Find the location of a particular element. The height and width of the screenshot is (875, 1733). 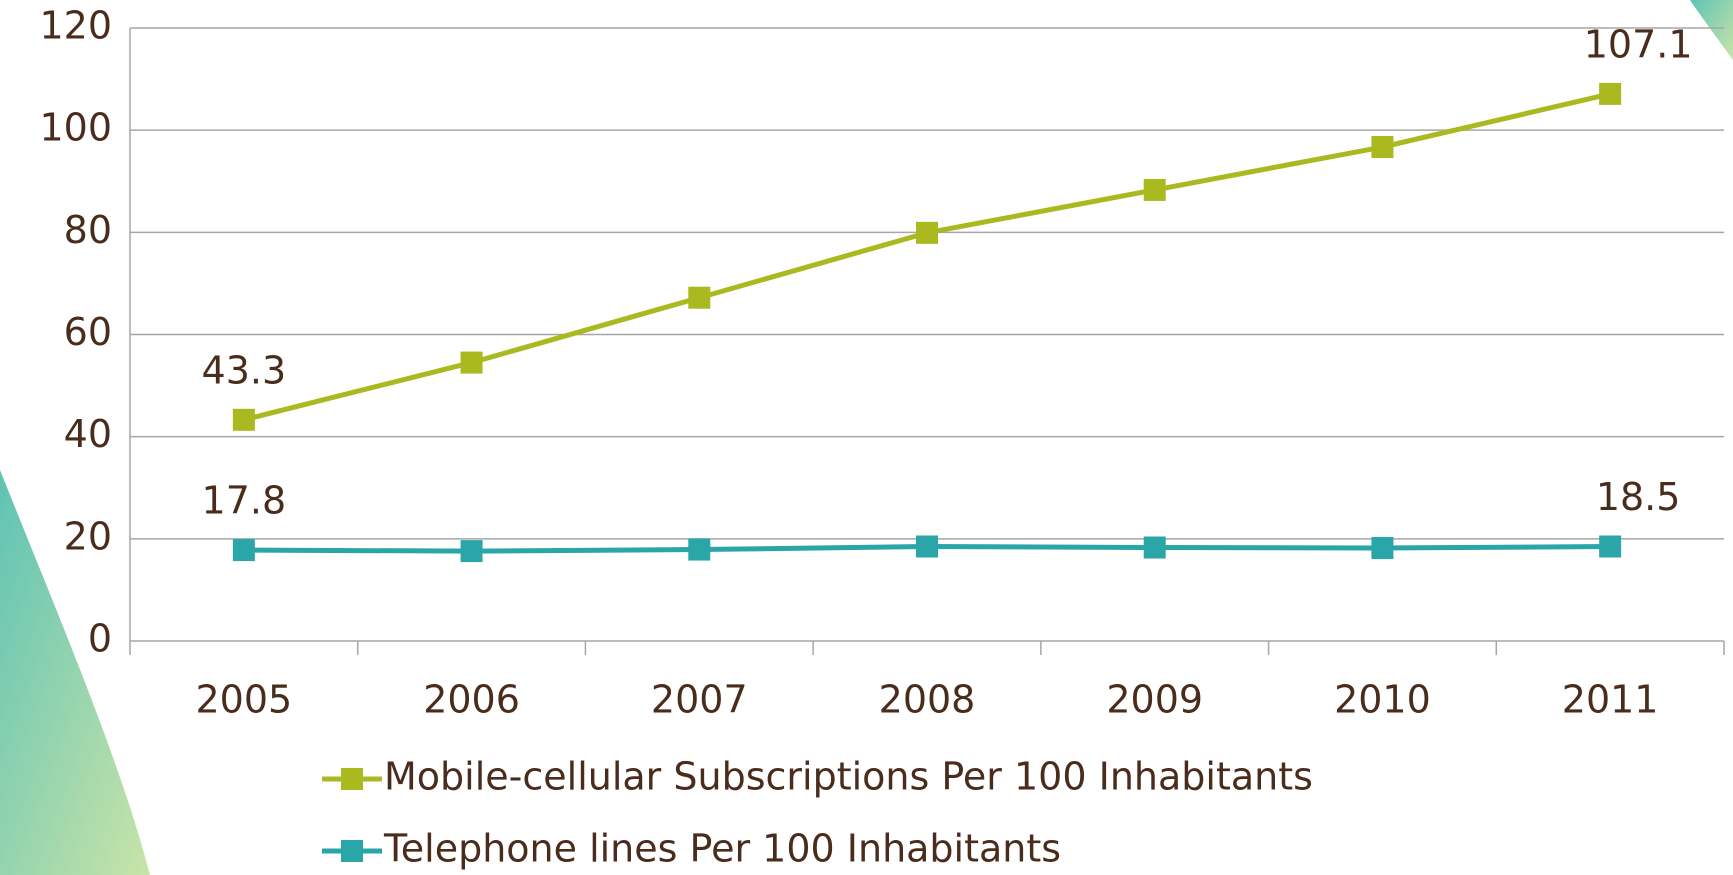

data-label: 43.3 is located at coordinates (244, 370).